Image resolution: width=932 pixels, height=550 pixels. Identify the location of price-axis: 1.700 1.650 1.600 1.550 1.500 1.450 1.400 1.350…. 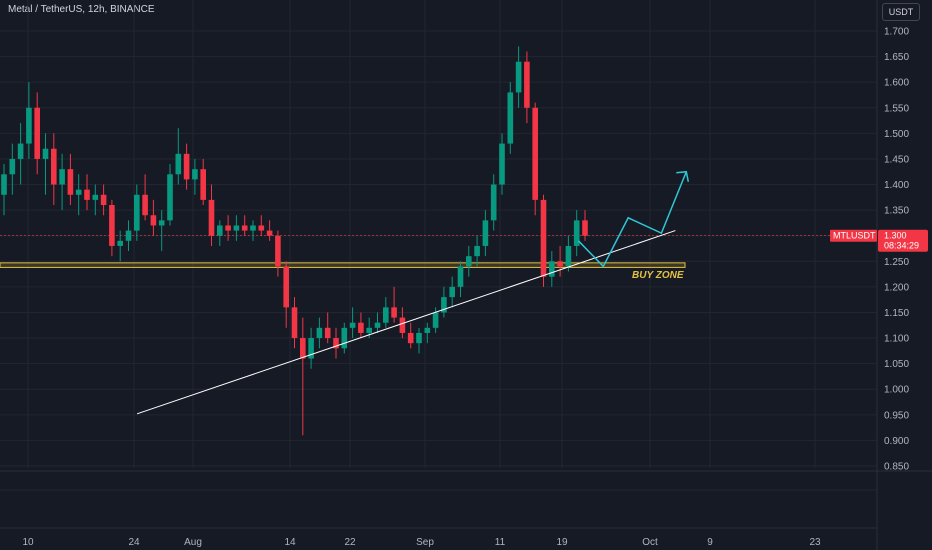
(896, 250).